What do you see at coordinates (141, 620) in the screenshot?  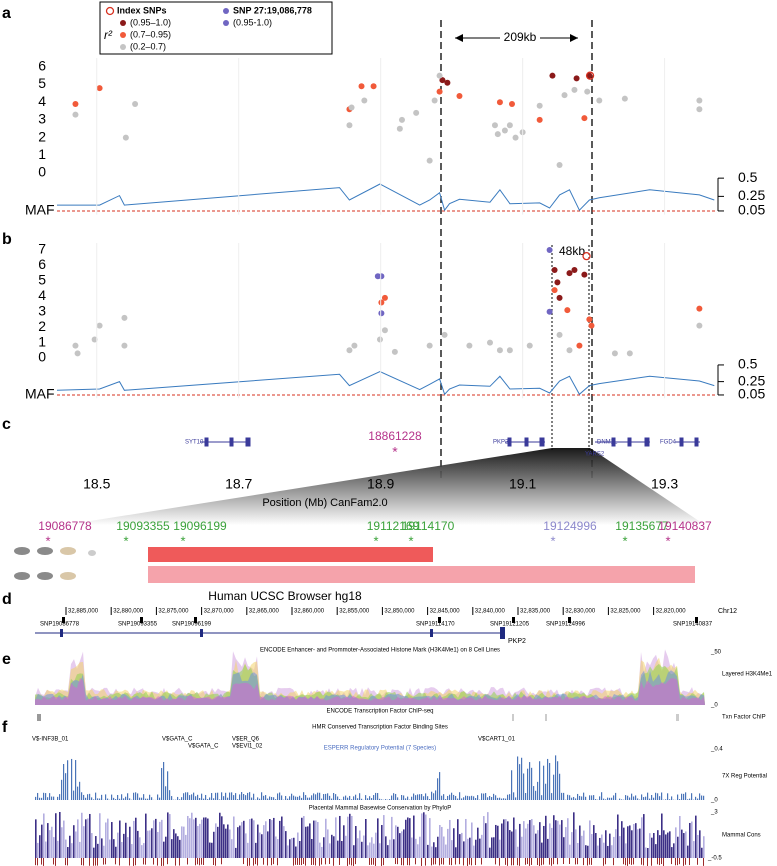 I see `snp-tick` at bounding box center [141, 620].